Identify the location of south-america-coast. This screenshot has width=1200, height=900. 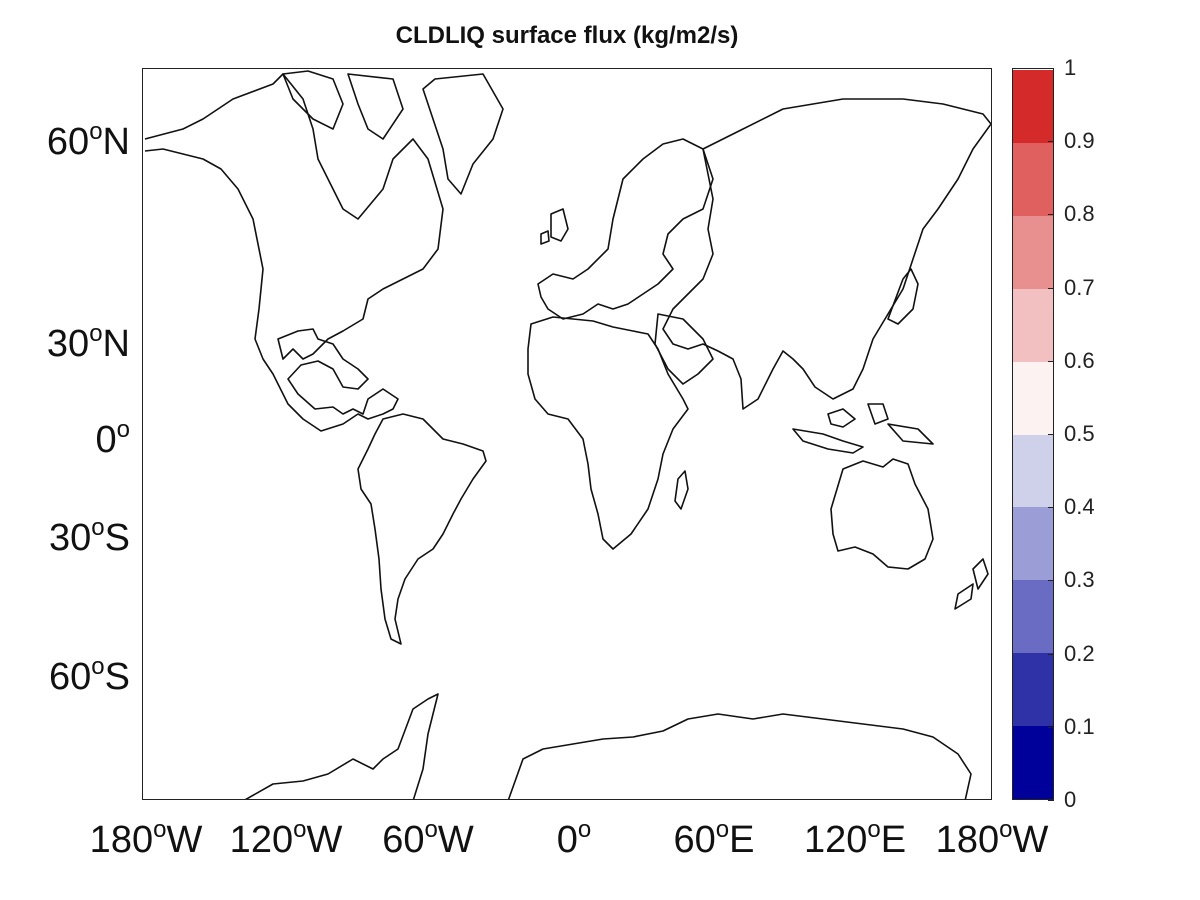
(422, 529).